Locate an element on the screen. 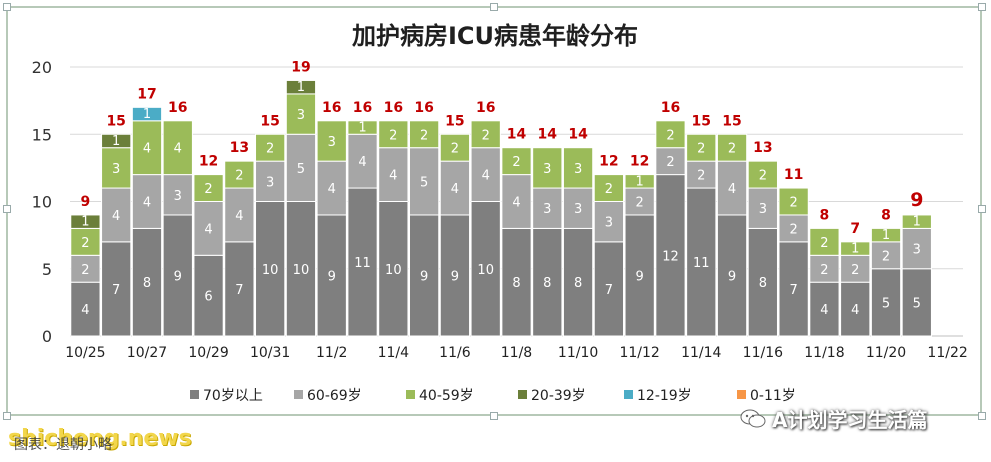 The height and width of the screenshot is (462, 991). bar-value-label: 8 is located at coordinates (547, 283).